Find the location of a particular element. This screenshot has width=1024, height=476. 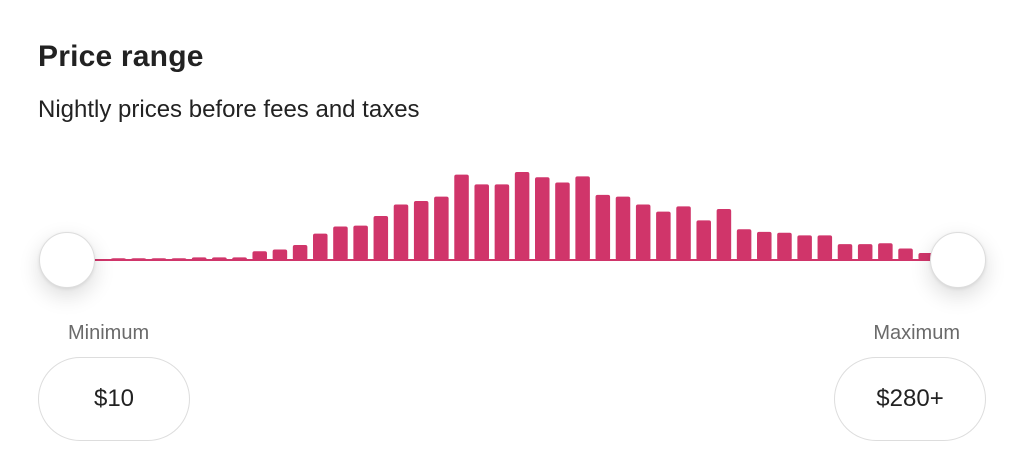

minimum-price-value: $10 is located at coordinates (114, 398).